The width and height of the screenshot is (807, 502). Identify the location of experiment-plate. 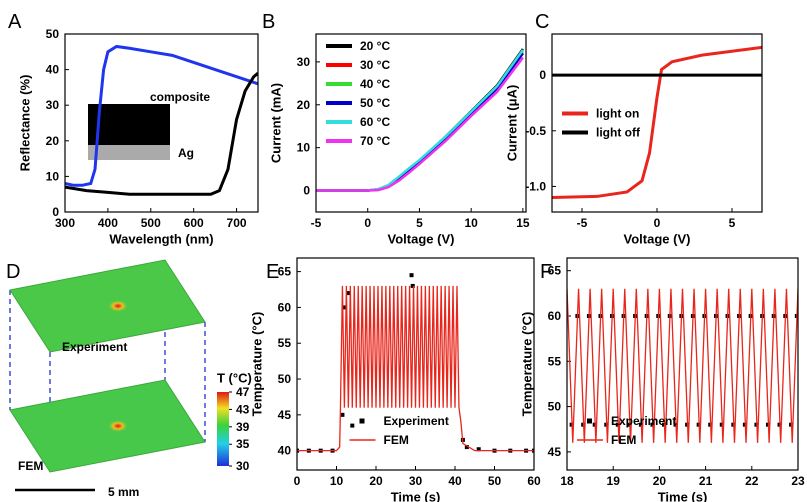
(107, 306).